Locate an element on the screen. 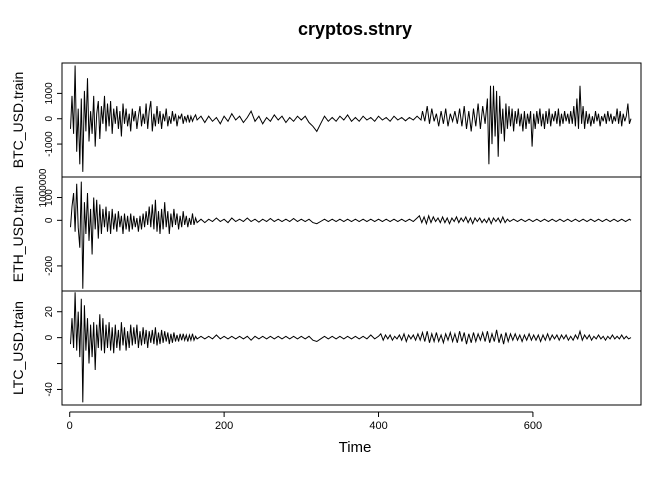 The image size is (672, 480). panel-0-ytick-label-0: -1000 is located at coordinates (49, 144).